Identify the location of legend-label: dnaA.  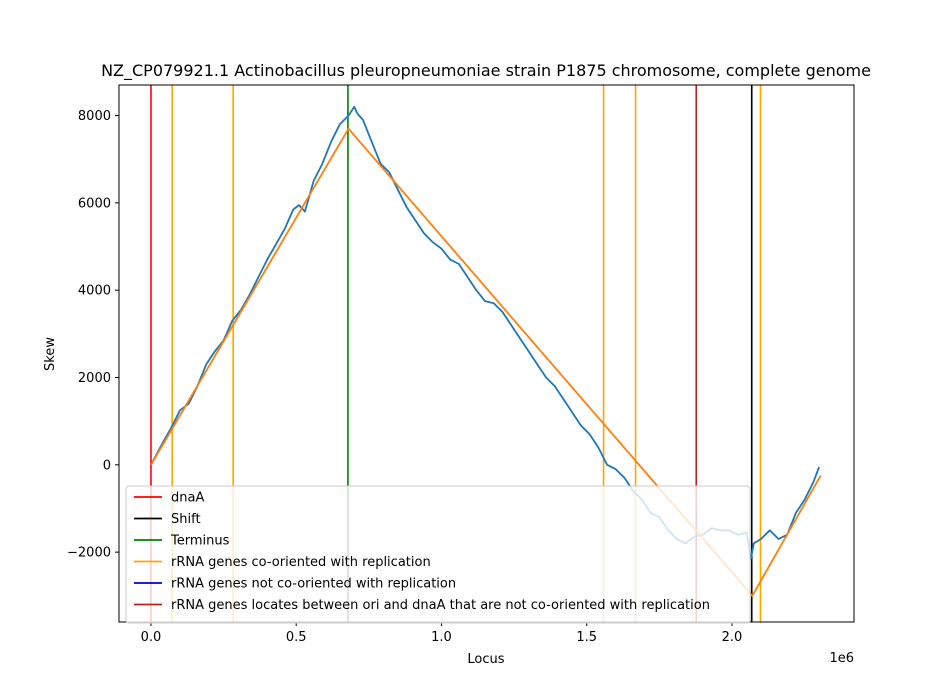
(187, 498).